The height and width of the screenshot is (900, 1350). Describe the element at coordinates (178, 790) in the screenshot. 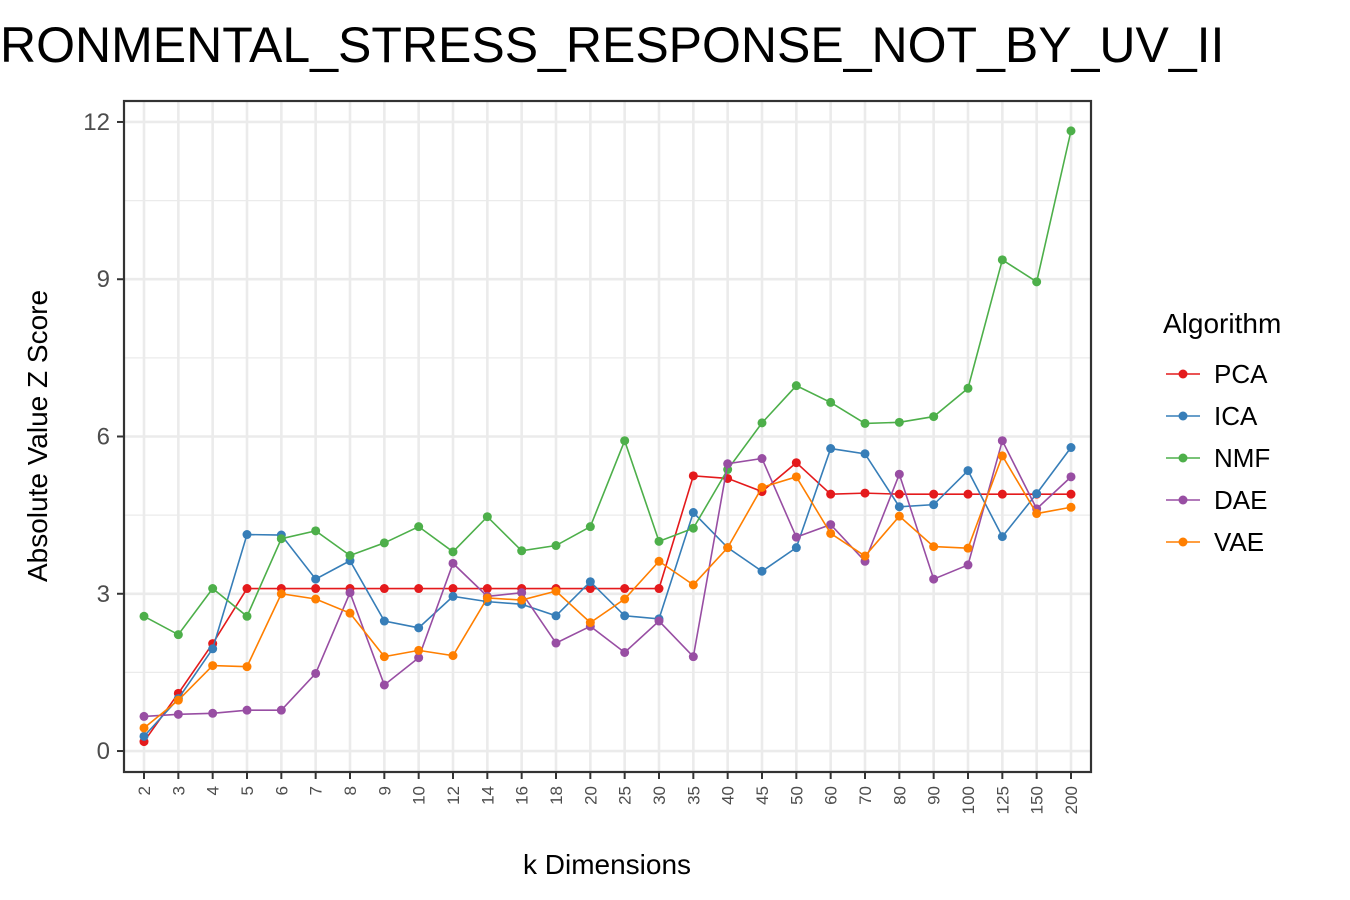

I see `x-tick-label: 3` at that location.